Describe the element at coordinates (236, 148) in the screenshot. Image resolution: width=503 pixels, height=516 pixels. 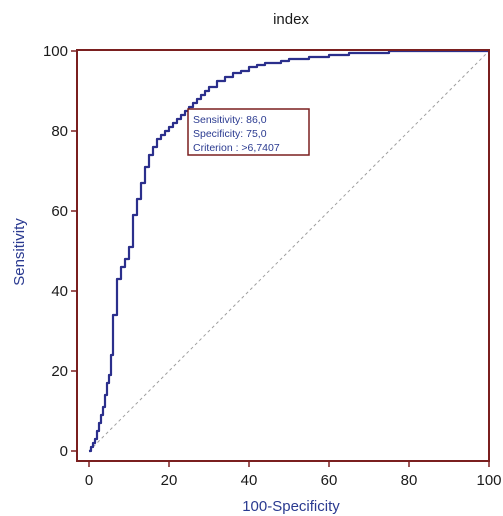
I see `annotation-criterion: Criterion : >6,7407` at that location.